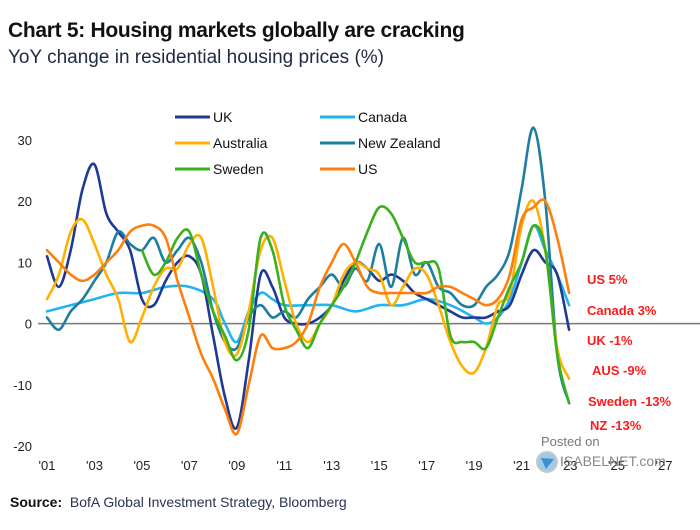 The image size is (700, 530). What do you see at coordinates (94, 465) in the screenshot?
I see `x-tick-label: '03` at bounding box center [94, 465].